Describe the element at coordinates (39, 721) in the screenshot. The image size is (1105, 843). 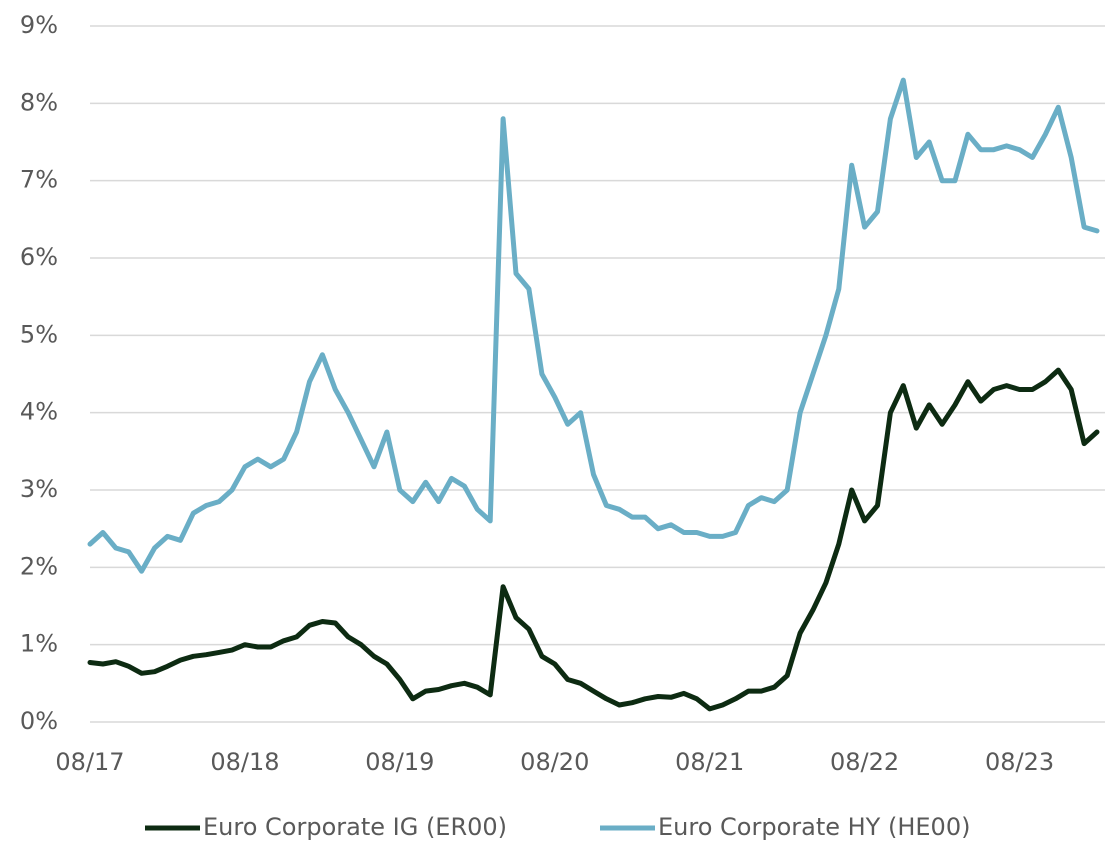
I see `y-tick-label: 0%` at that location.